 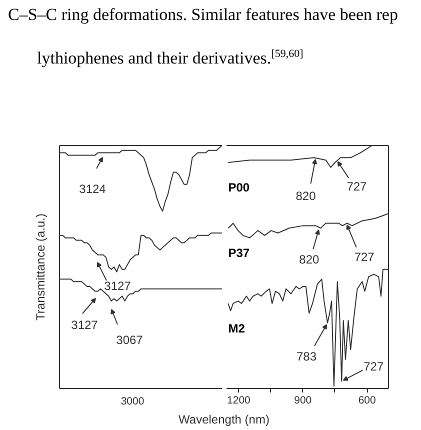 What do you see at coordinates (170, 58) in the screenshot?
I see `text: lythiophenes and their derivatives.$^{[59,60]}$` at bounding box center [170, 58].